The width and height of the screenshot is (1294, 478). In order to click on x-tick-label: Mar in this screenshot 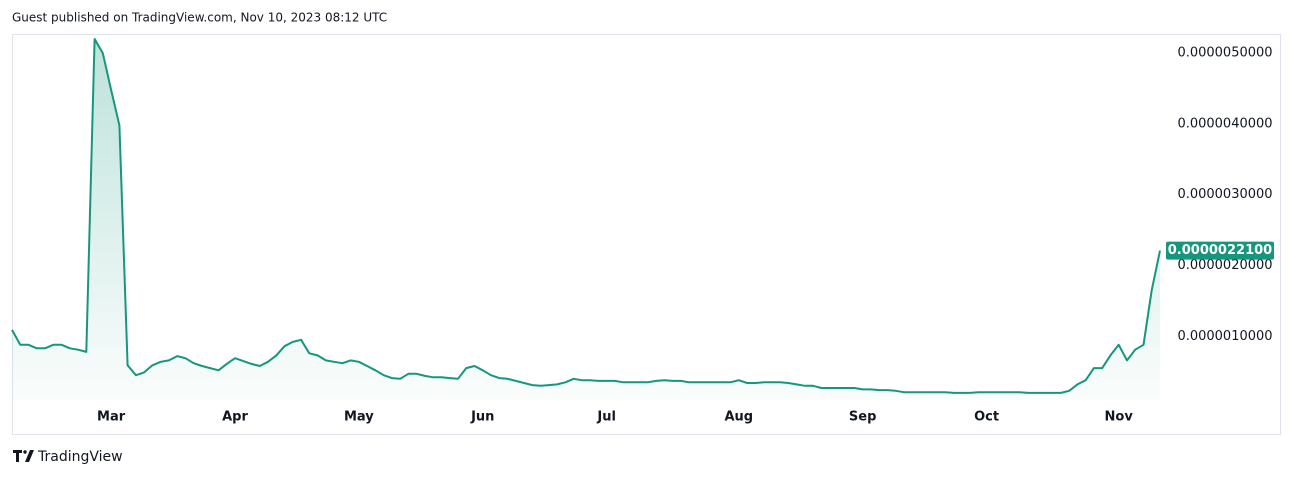, I will do `click(111, 417)`.